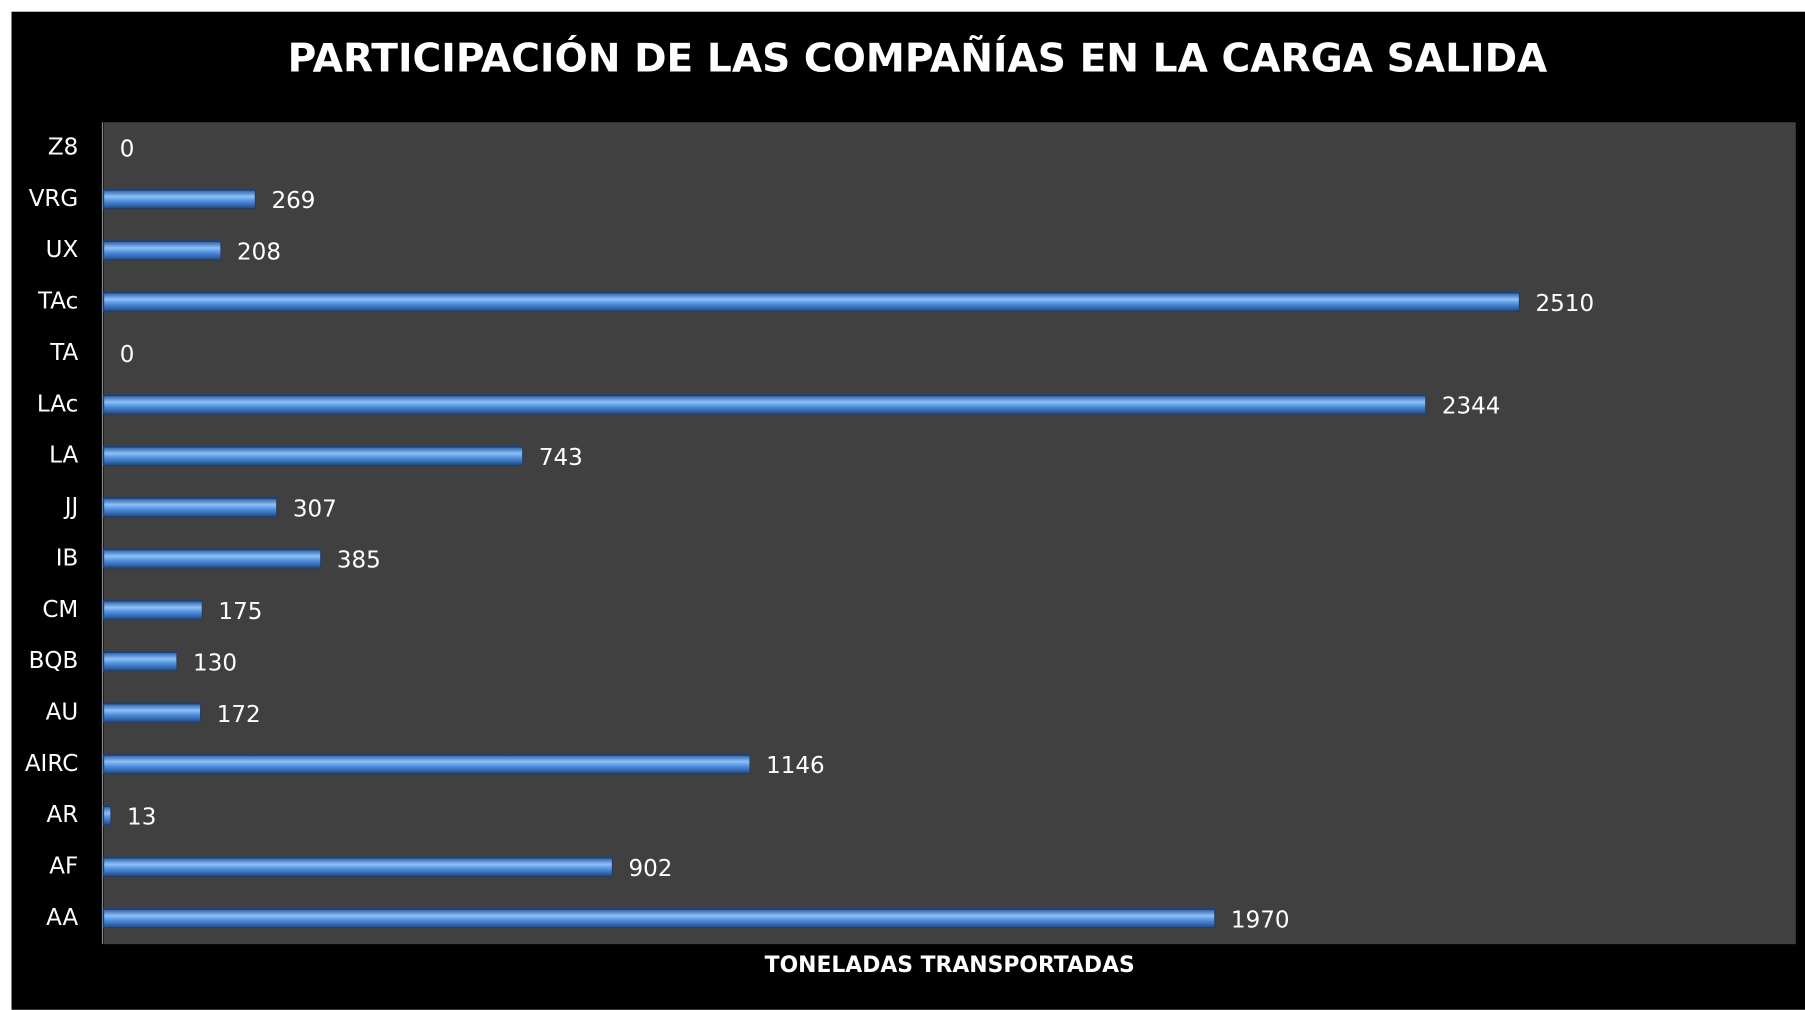  I want to click on y-tick-label: IB, so click(67, 558).